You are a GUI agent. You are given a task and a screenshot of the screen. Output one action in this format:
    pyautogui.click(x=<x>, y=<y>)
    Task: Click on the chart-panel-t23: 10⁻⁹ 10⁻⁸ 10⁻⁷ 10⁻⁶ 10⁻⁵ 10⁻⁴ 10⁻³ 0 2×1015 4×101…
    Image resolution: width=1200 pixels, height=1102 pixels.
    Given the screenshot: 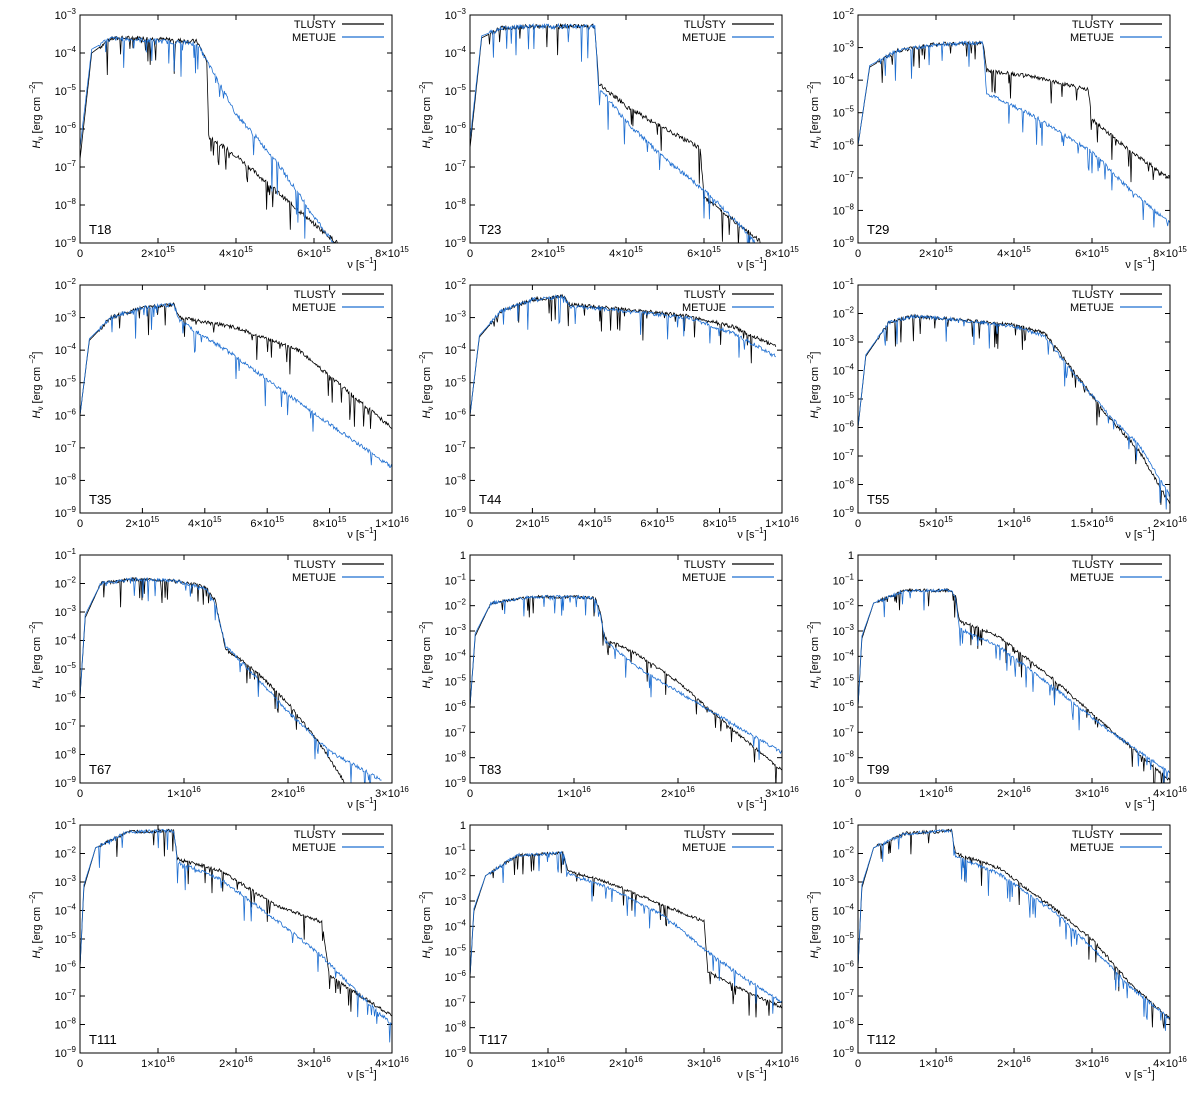 What is the action you would take?
    pyautogui.click(x=608, y=139)
    